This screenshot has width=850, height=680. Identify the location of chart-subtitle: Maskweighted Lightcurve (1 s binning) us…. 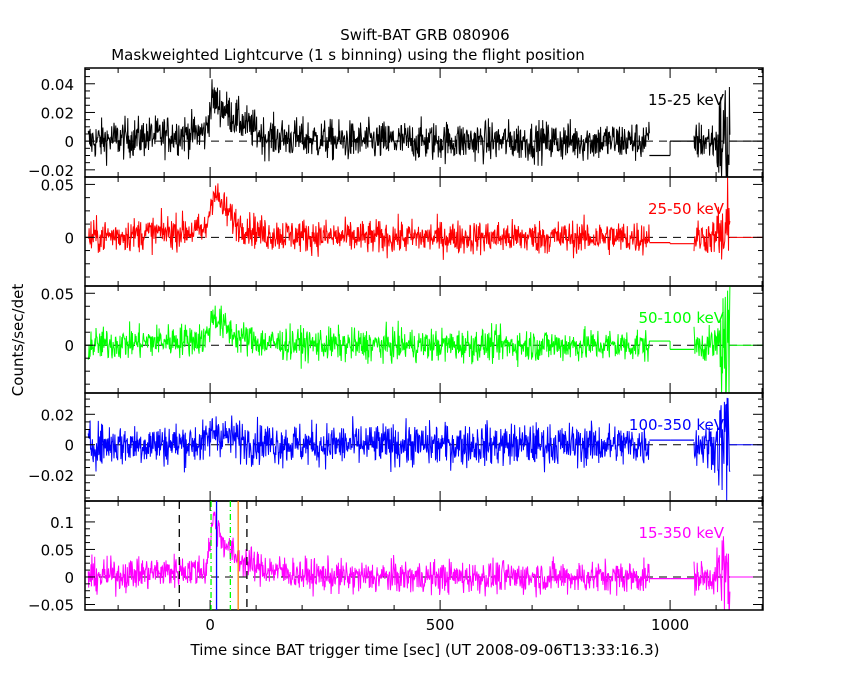
(348, 55).